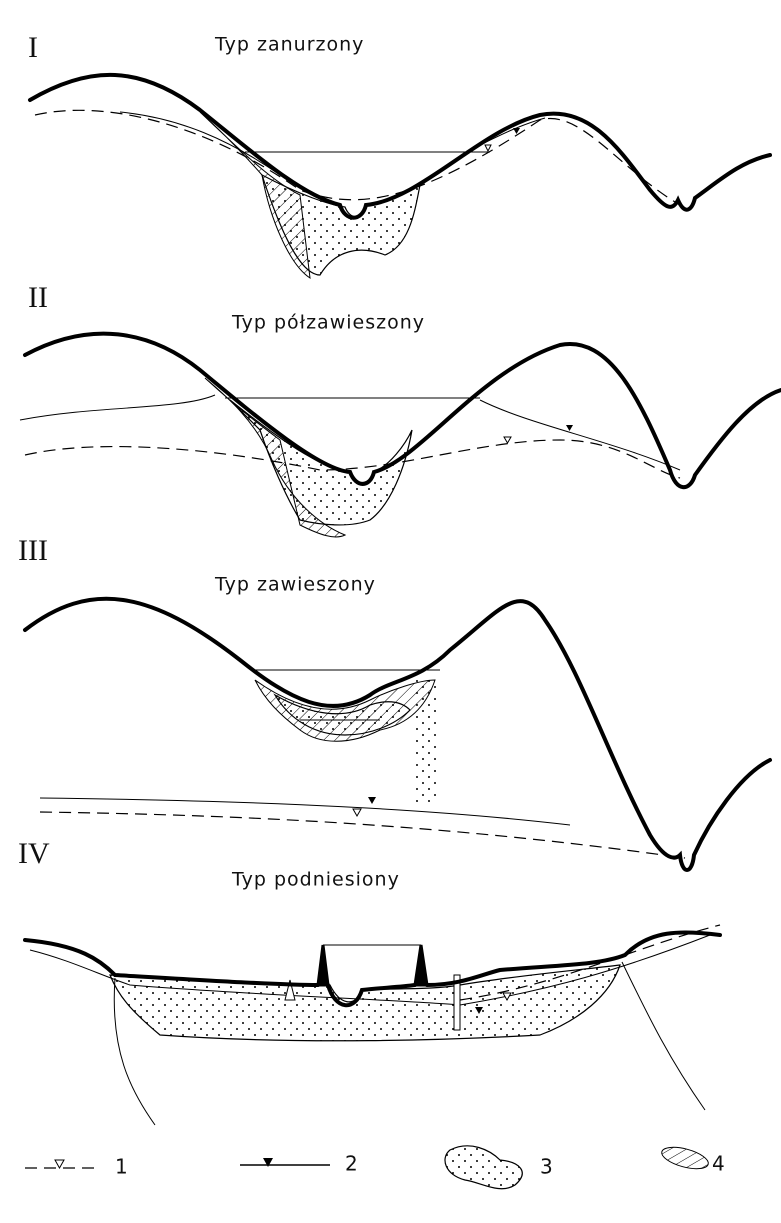 The image size is (781, 1223). I want to click on panel-numeral: I, so click(33, 47).